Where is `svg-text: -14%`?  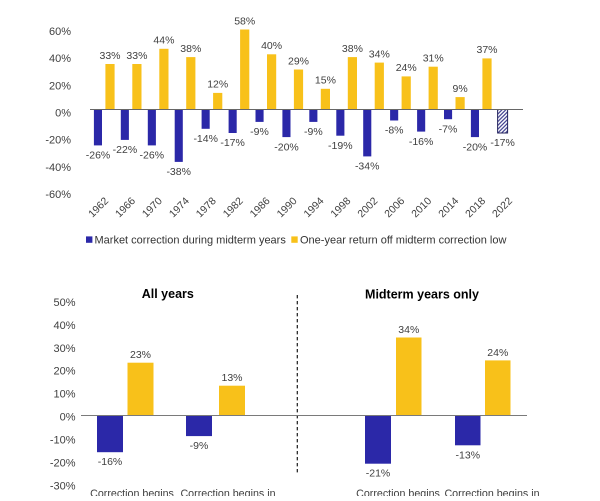
svg-text: -14% is located at coordinates (205, 139).